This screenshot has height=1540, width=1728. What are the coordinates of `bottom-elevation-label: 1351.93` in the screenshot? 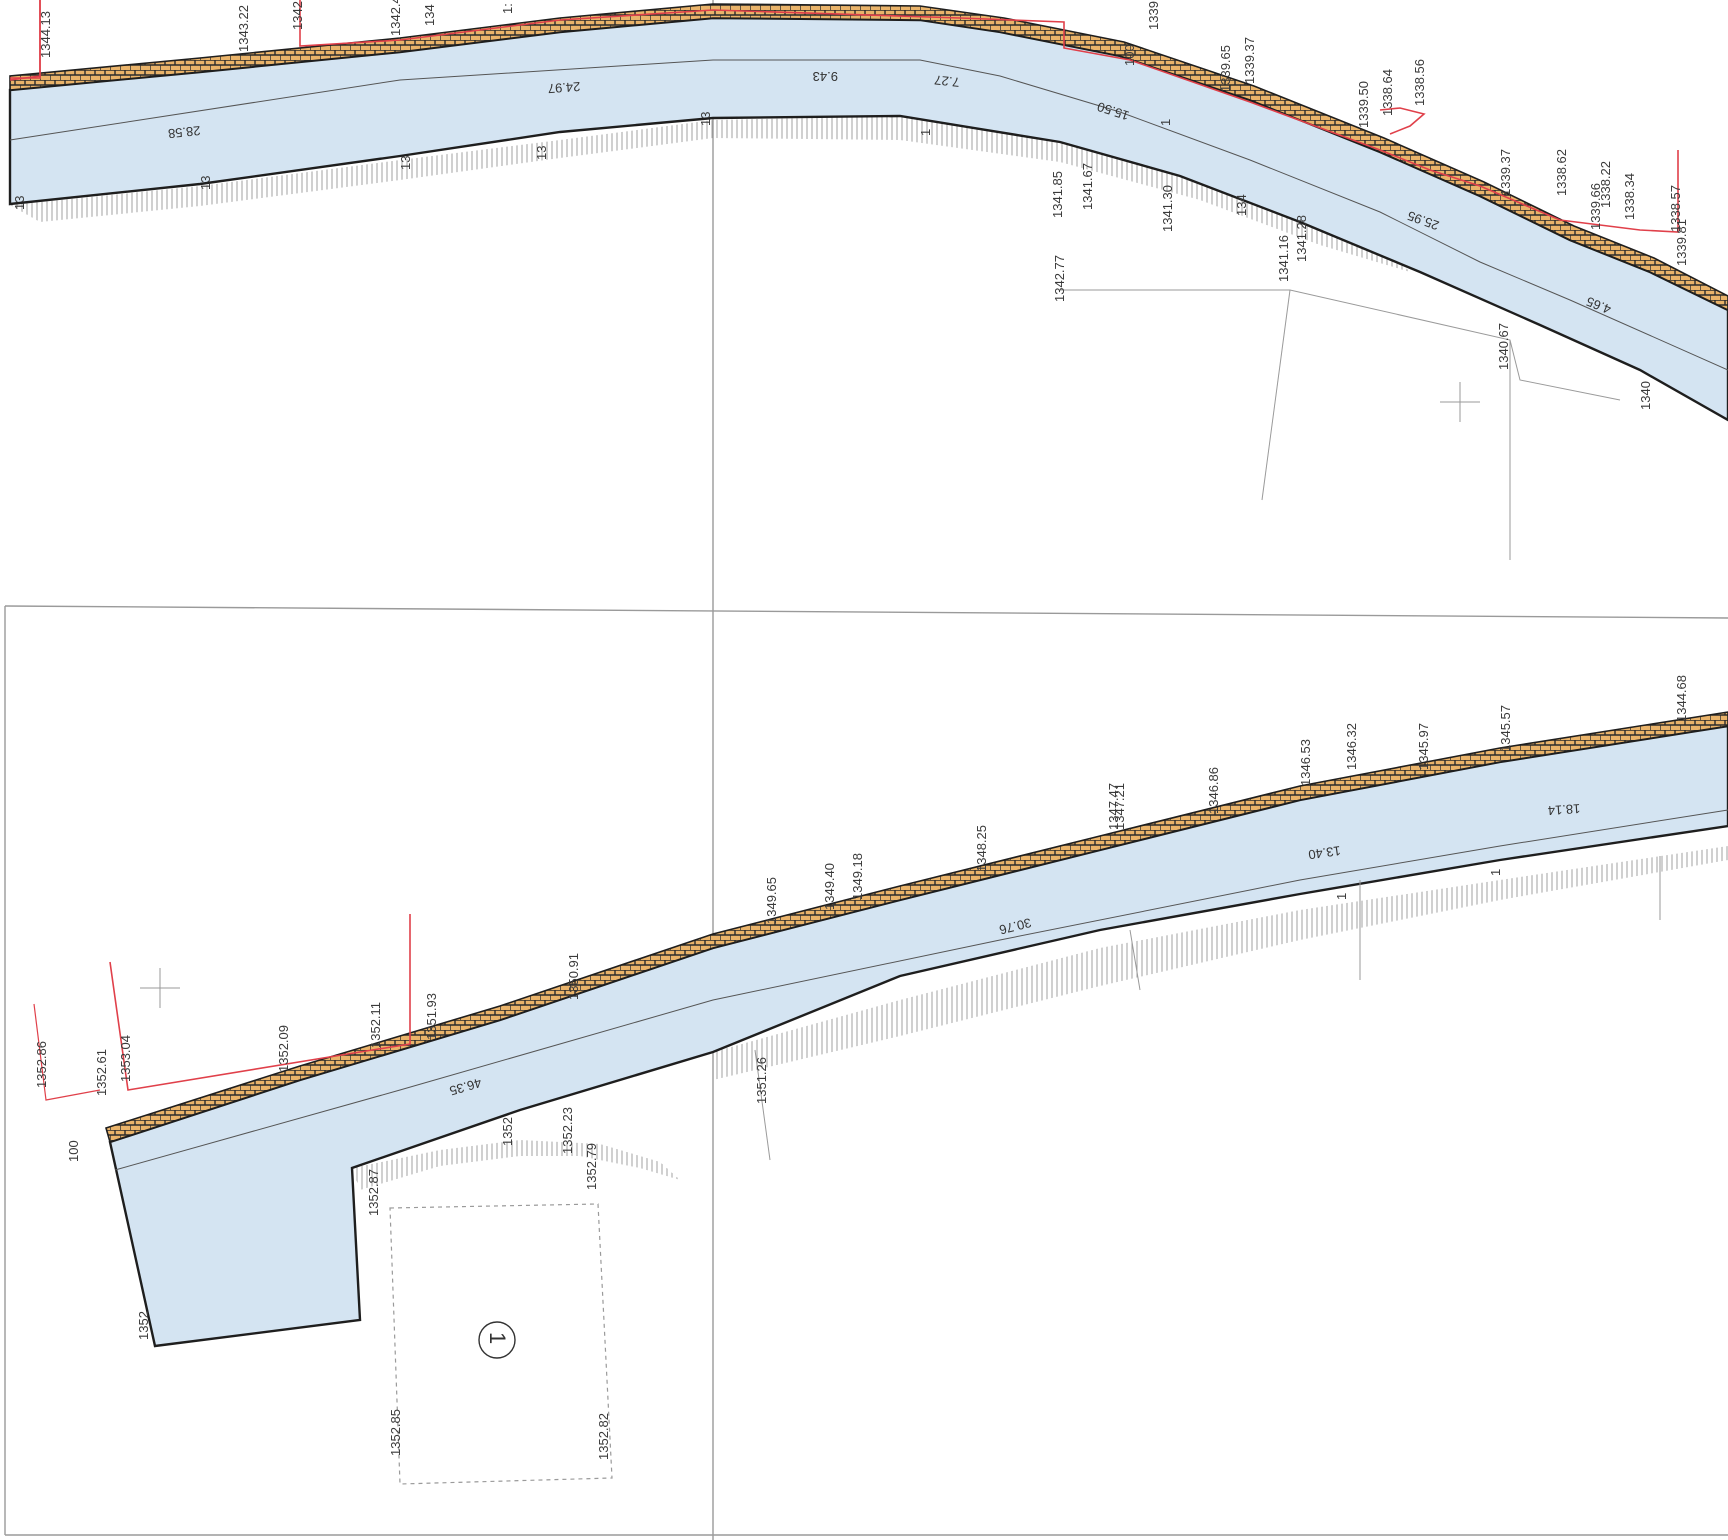 It's located at (431, 1016).